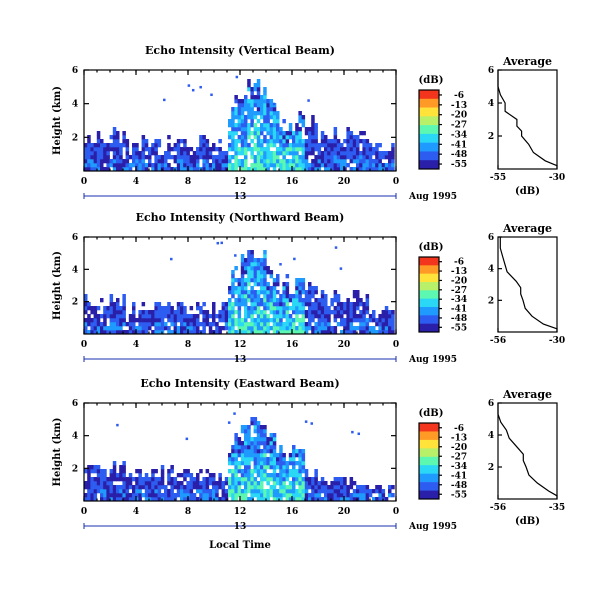 The width and height of the screenshot is (615, 598). I want to click on profile-x-axis-label: (dB), so click(527, 191).